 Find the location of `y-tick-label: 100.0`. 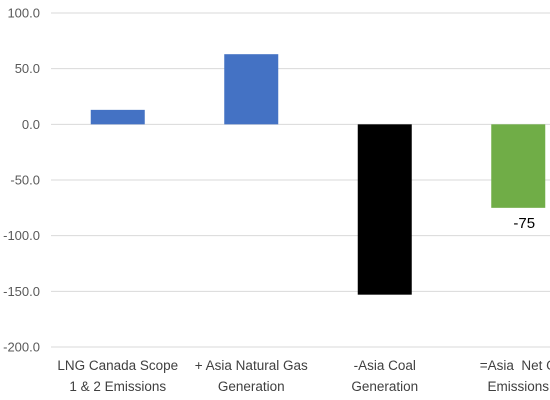

y-tick-label: 100.0 is located at coordinates (23, 13).